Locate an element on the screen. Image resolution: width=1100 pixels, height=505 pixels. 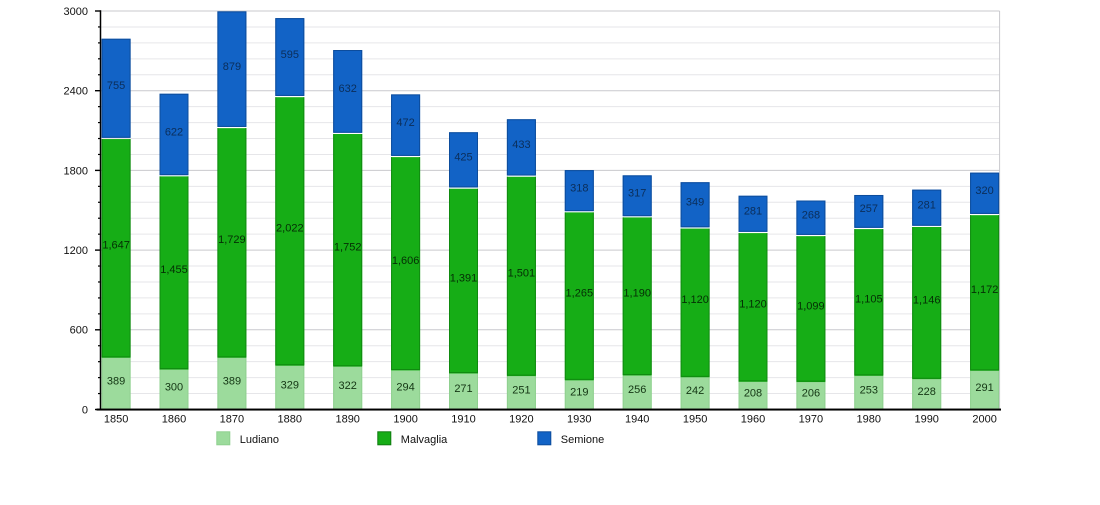
svg-text: 1980 is located at coordinates (869, 419).